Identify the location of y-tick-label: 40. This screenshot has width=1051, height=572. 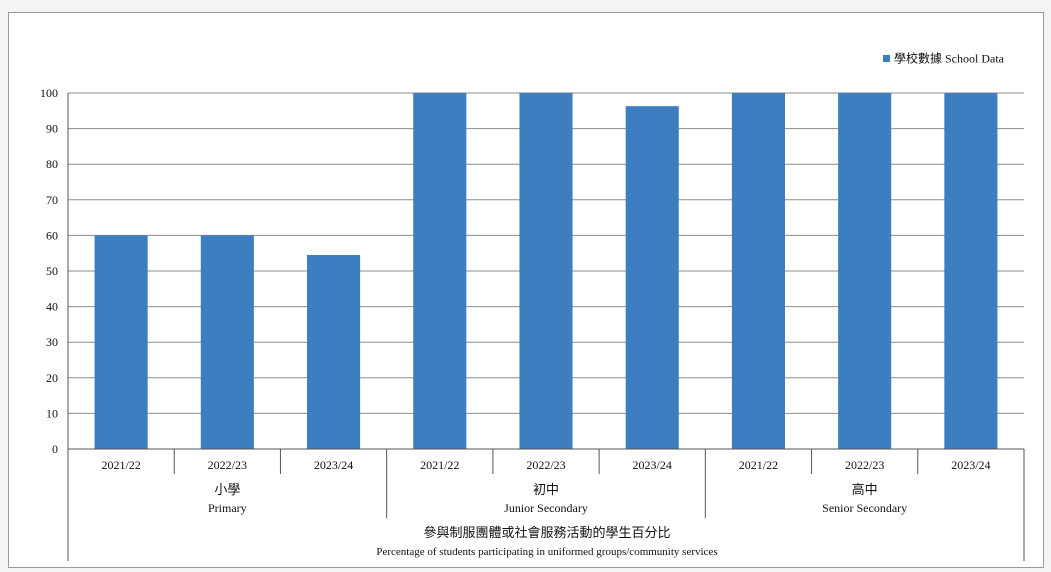
(52, 307).